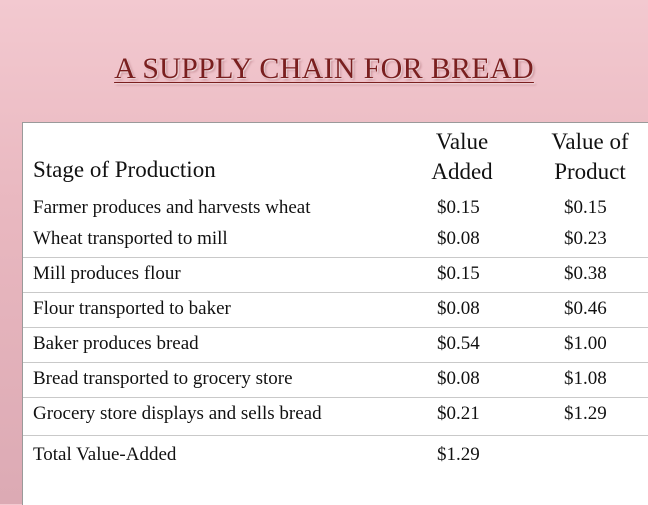 This screenshot has width=648, height=505. What do you see at coordinates (105, 454) in the screenshot?
I see `total-label: Total Value-Added` at bounding box center [105, 454].